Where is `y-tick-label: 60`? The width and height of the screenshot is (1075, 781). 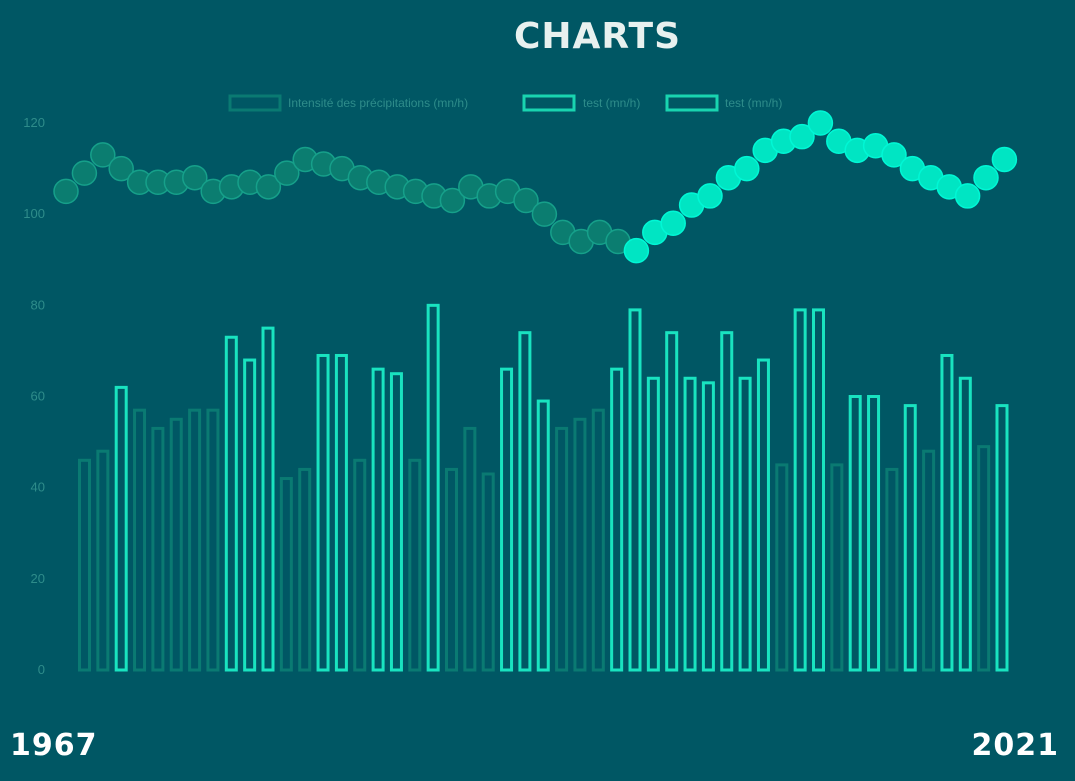 y-tick-label: 60 is located at coordinates (38, 396).